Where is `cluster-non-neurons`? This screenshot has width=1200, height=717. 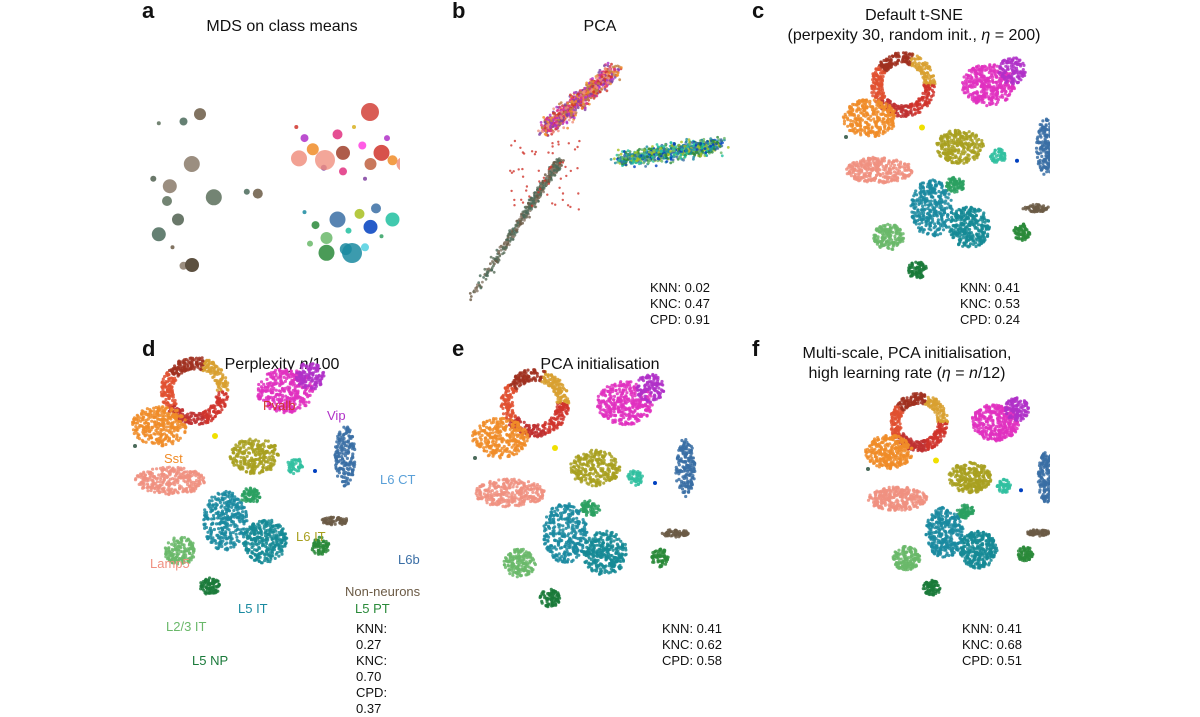
cluster-non-neurons is located at coordinates (206, 189).